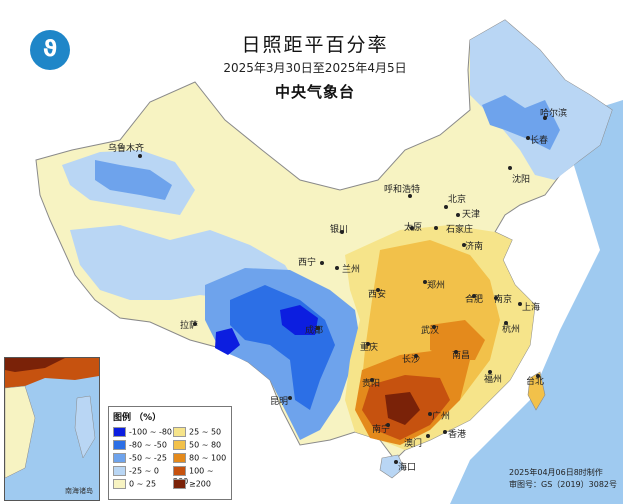  Describe the element at coordinates (134, 484) in the screenshot. I see `legend-item: 0 ~ 25` at that location.